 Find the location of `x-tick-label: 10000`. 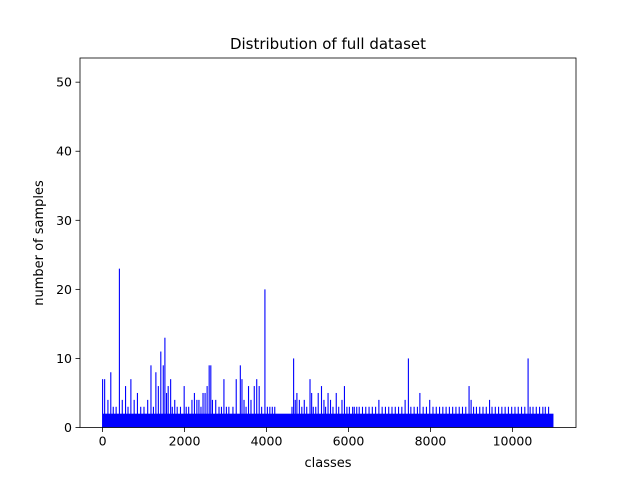

x-tick-label: 10000 is located at coordinates (513, 441).